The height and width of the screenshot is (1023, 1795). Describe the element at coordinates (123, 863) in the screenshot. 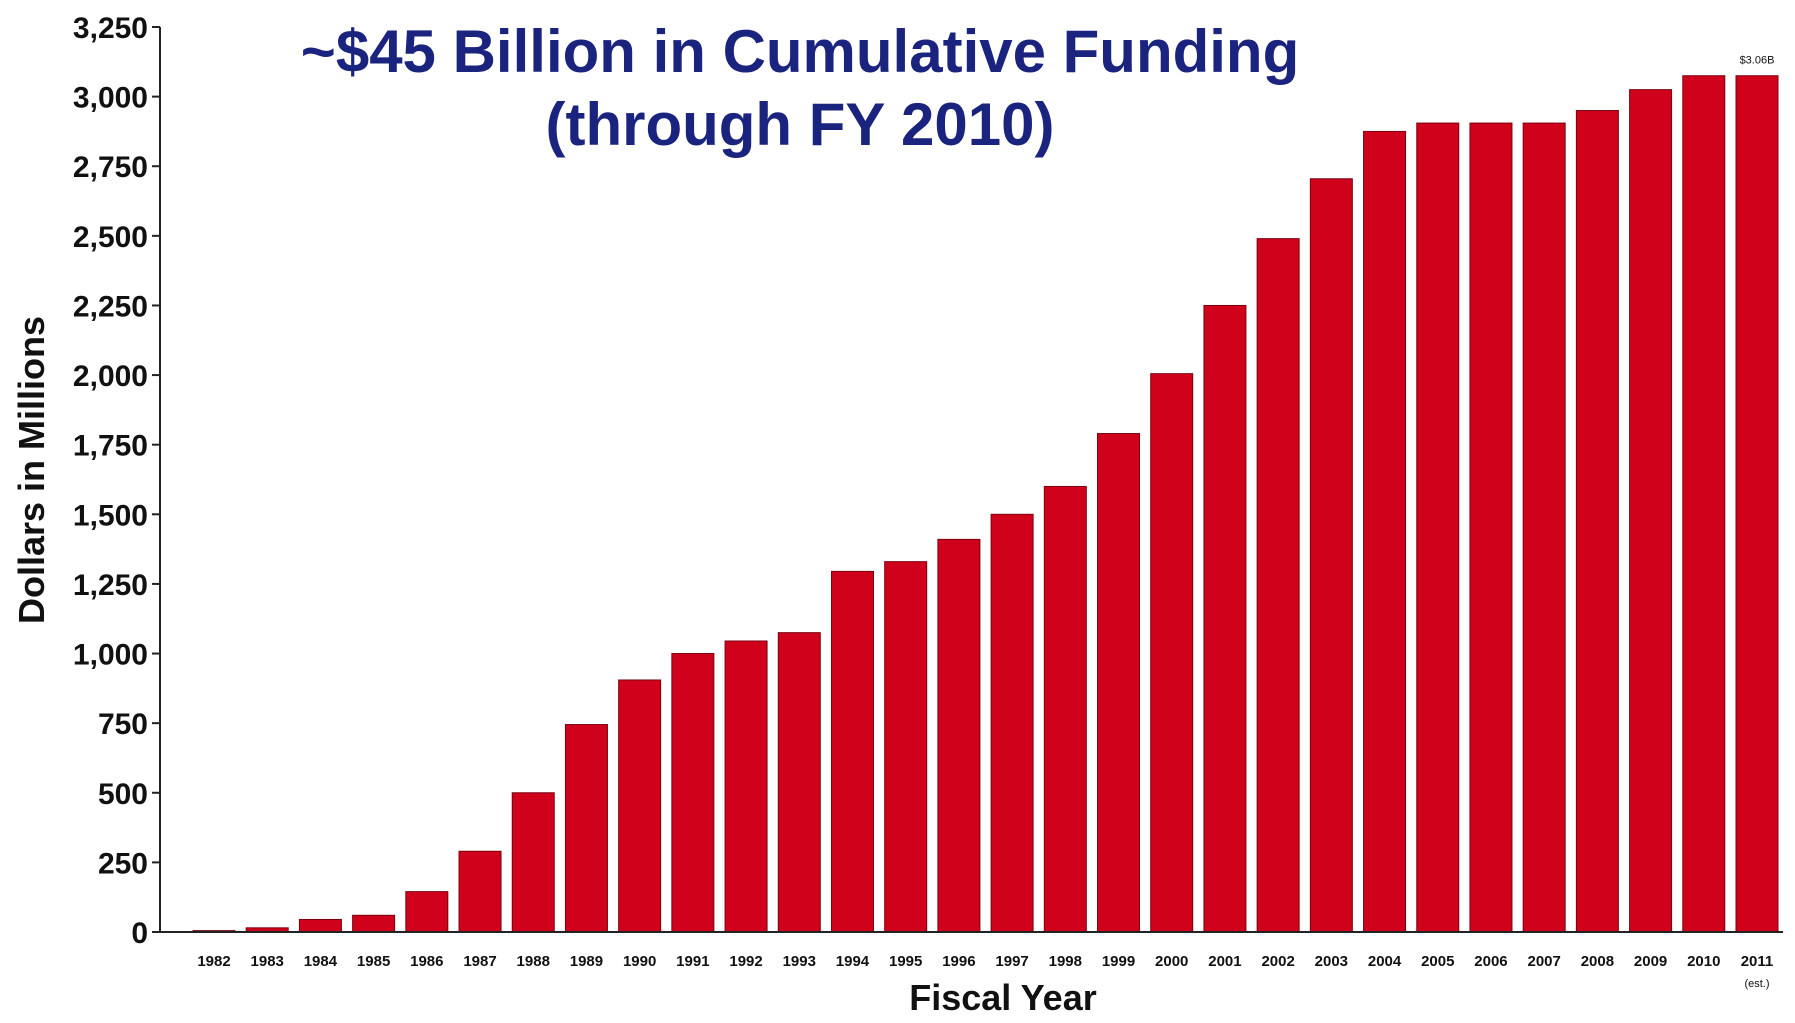

I see `y-tick-label: 250` at that location.